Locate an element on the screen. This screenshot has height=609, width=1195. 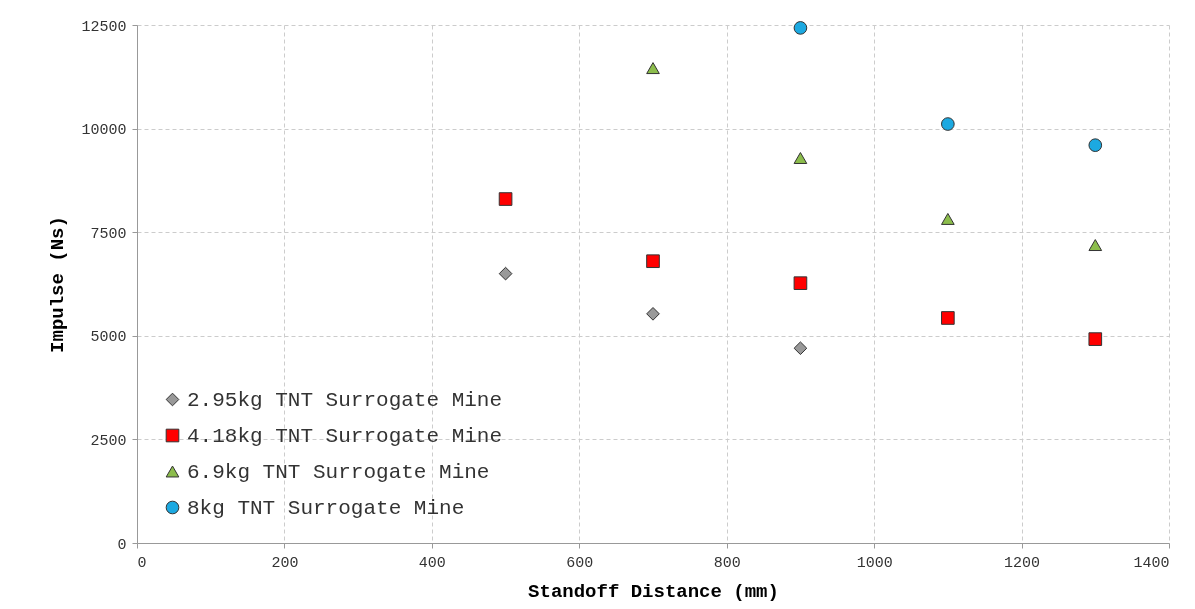
y-tick-label: 12500 is located at coordinates (104, 27).